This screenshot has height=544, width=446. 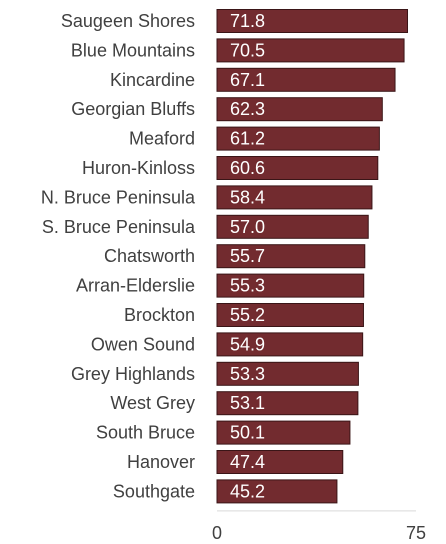 What do you see at coordinates (135, 286) in the screenshot?
I see `category-label: Arran-Elderslie` at bounding box center [135, 286].